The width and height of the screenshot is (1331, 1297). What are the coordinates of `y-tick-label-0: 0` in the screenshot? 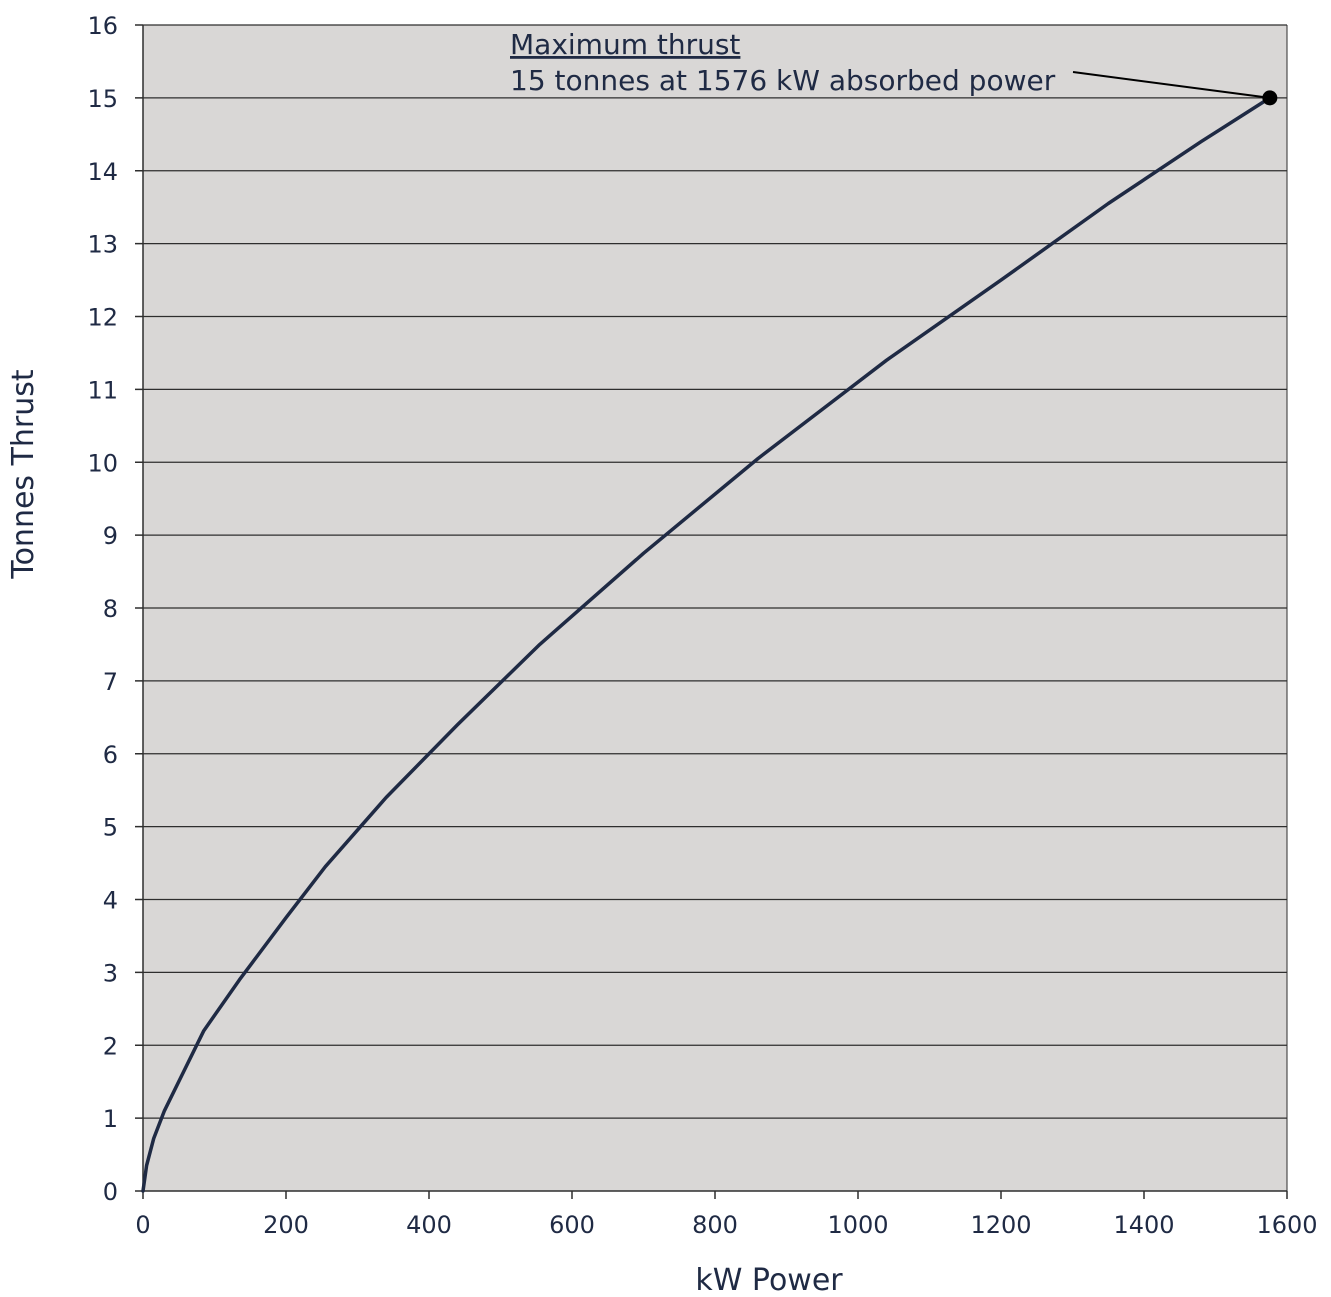 It's located at (110, 1192).